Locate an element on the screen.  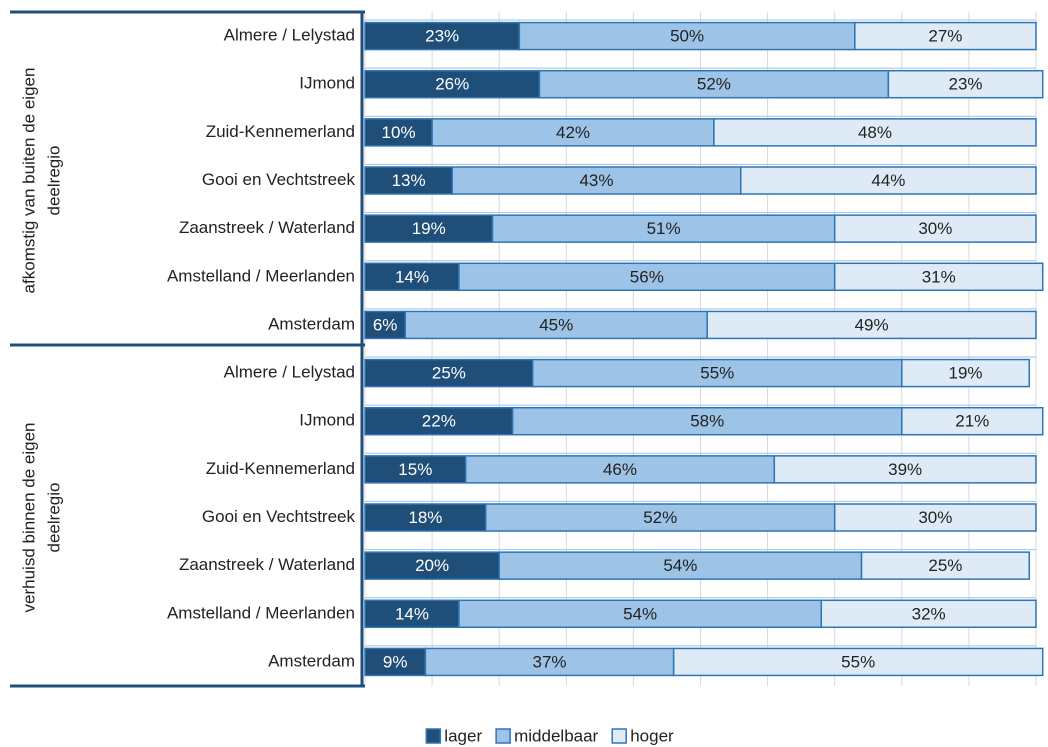
data-label: 22% is located at coordinates (439, 421).